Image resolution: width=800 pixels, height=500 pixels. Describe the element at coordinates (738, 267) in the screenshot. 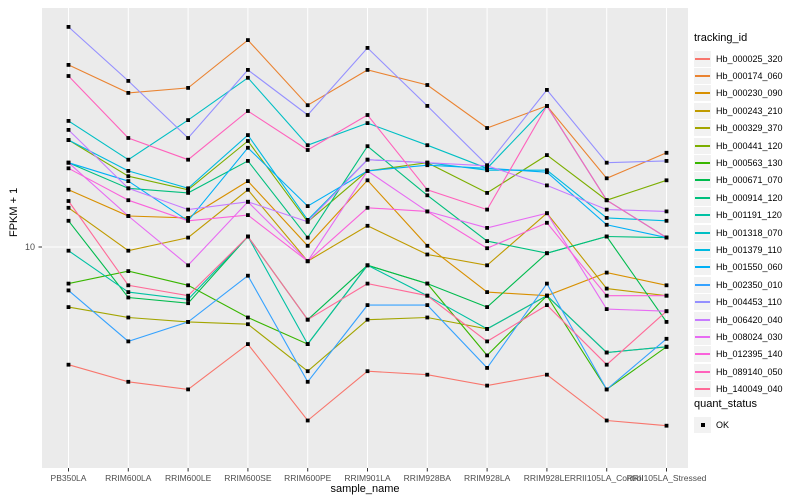

I see `legend-item-Hb_001550_060: Hb_001550_060` at that location.